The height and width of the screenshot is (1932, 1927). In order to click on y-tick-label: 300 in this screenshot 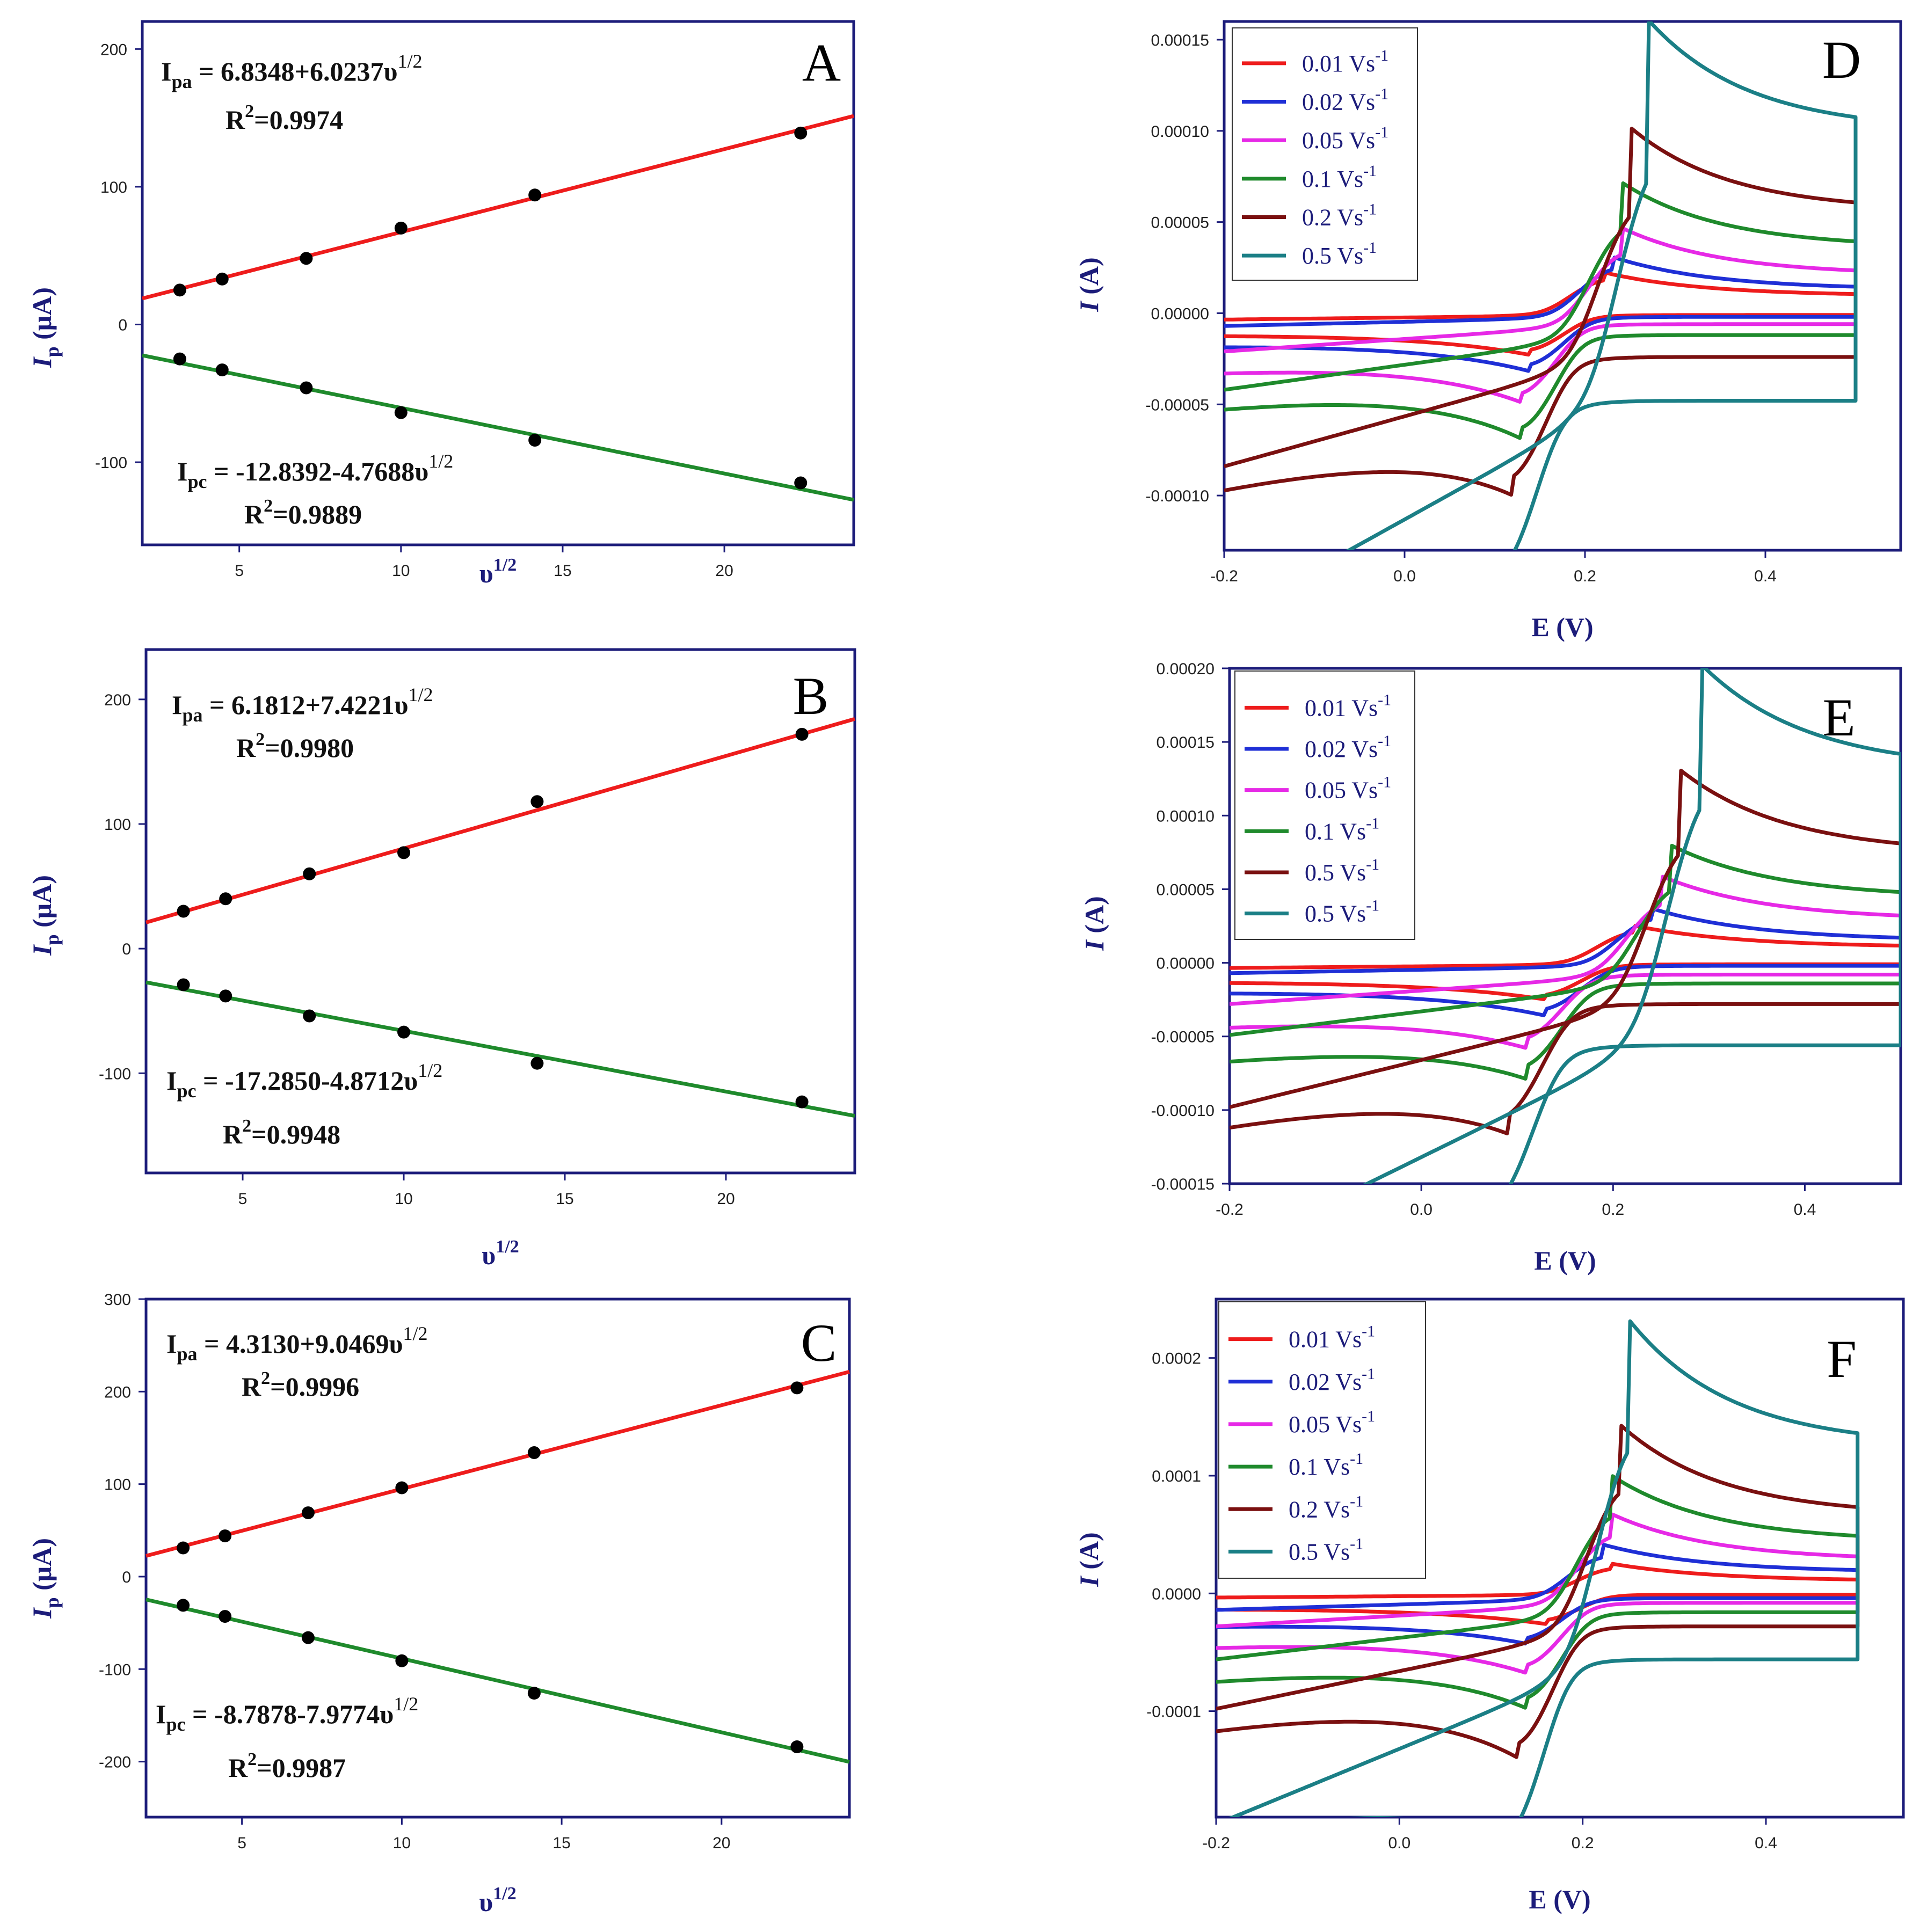, I will do `click(117, 1300)`.